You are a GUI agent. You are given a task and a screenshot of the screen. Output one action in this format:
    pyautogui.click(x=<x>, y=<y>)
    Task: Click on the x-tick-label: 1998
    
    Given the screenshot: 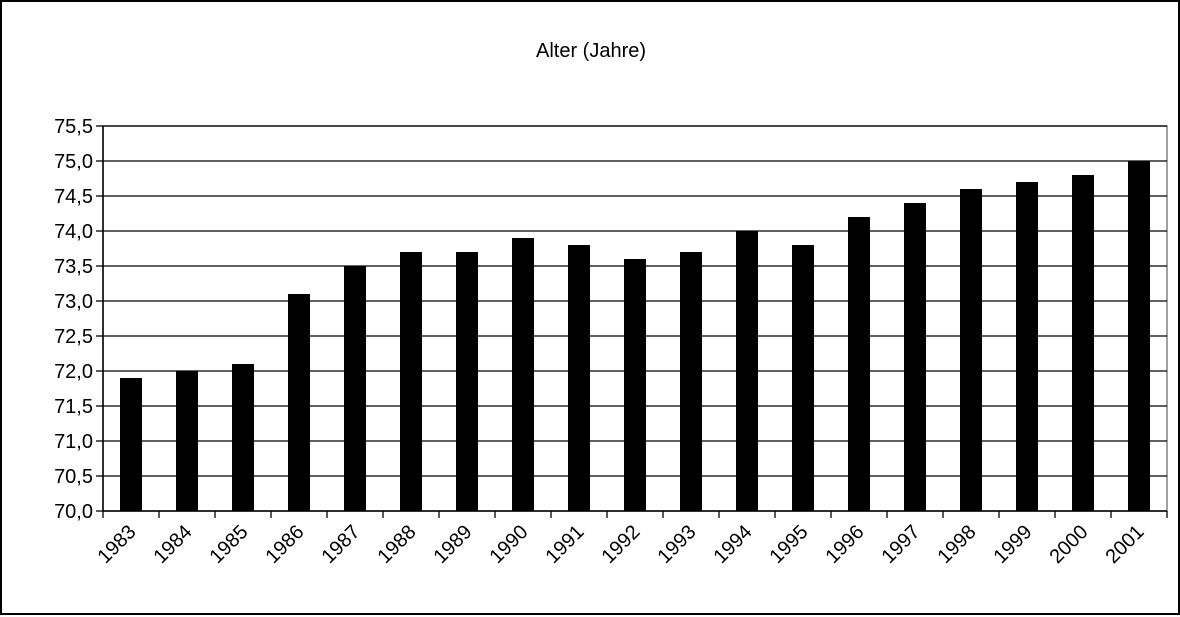 What is the action you would take?
    pyautogui.click(x=957, y=544)
    